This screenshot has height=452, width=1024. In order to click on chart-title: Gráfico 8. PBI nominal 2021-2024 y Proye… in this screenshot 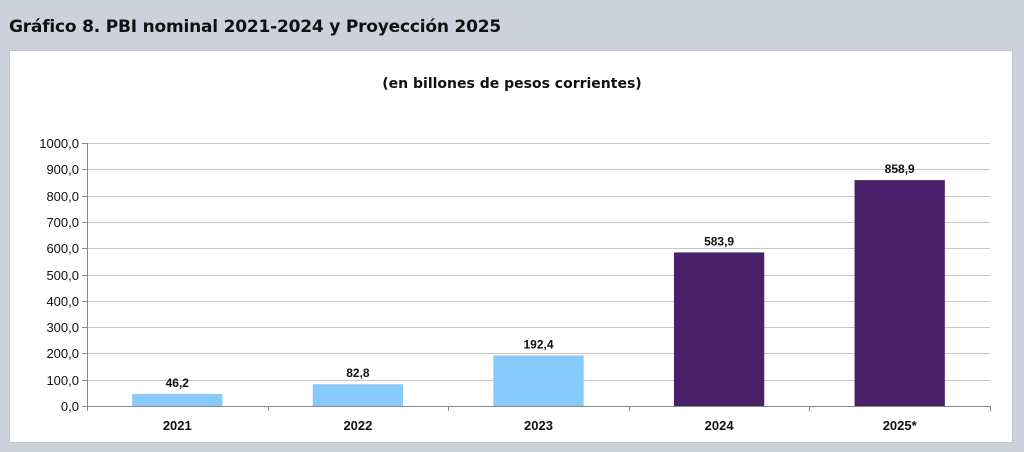, I will do `click(255, 27)`.